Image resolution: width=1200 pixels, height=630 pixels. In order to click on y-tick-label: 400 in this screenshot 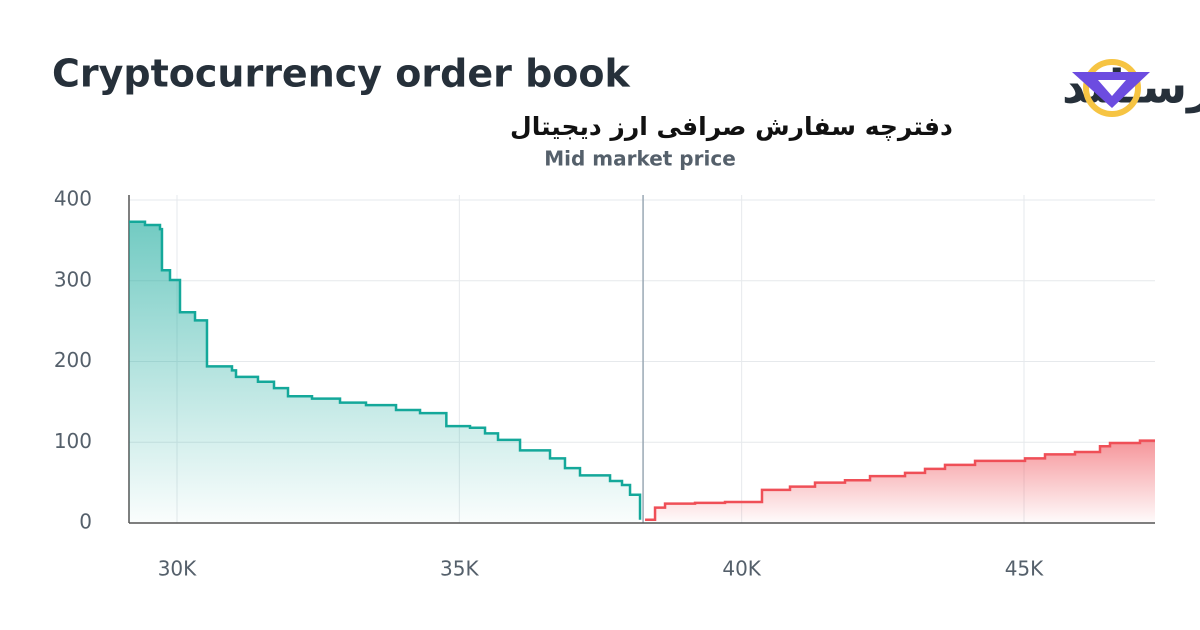, I will do `click(73, 199)`.